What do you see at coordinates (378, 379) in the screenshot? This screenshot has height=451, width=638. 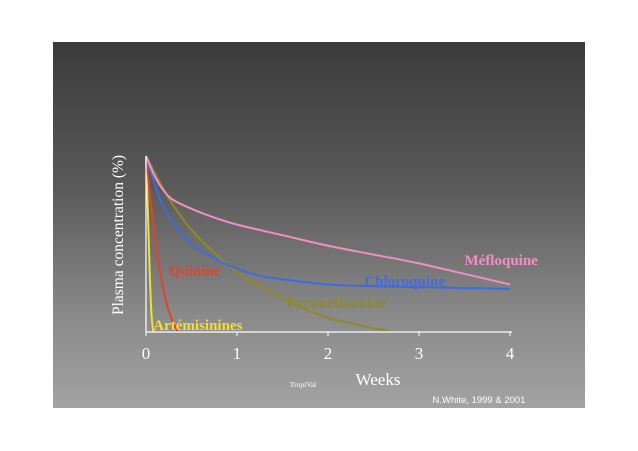 I see `x-axis-title: Weeks` at bounding box center [378, 379].